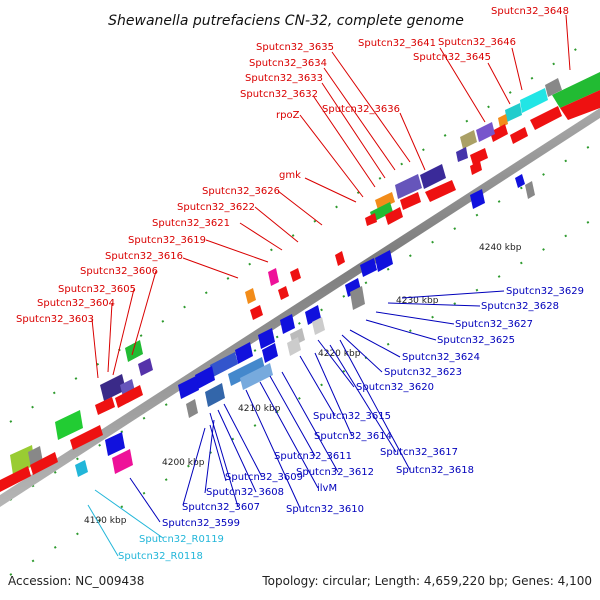 The height and width of the screenshot is (600, 600). What do you see at coordinates (397, 43) in the screenshot?
I see `gene-label: Sputcn32_3641` at bounding box center [397, 43].